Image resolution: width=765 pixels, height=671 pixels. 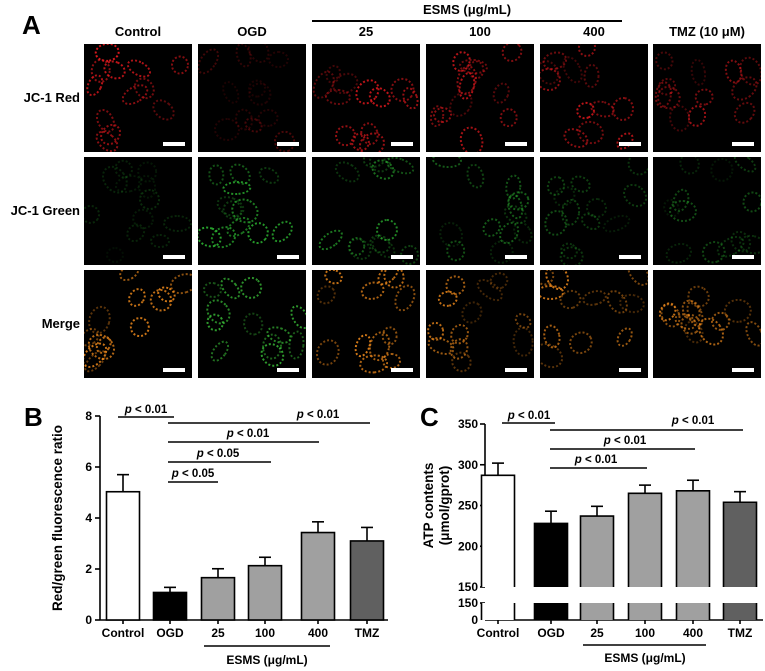 What do you see at coordinates (31, 25) in the screenshot?
I see `panel-a-letter: A` at bounding box center [31, 25].